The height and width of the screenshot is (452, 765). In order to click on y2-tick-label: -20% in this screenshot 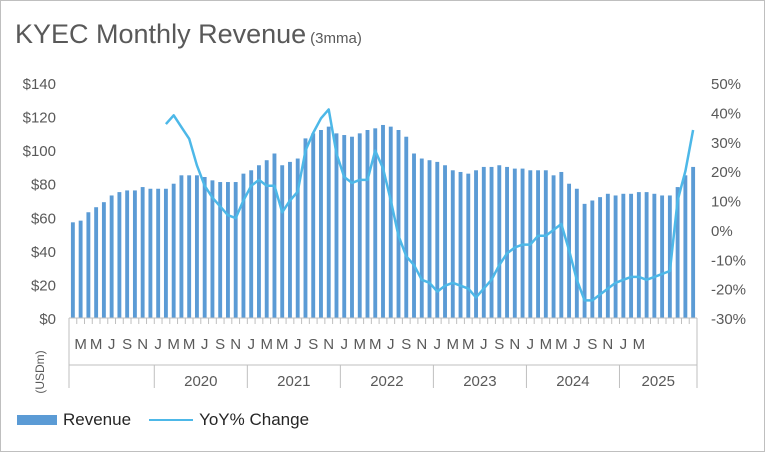, I will do `click(728, 290)`.